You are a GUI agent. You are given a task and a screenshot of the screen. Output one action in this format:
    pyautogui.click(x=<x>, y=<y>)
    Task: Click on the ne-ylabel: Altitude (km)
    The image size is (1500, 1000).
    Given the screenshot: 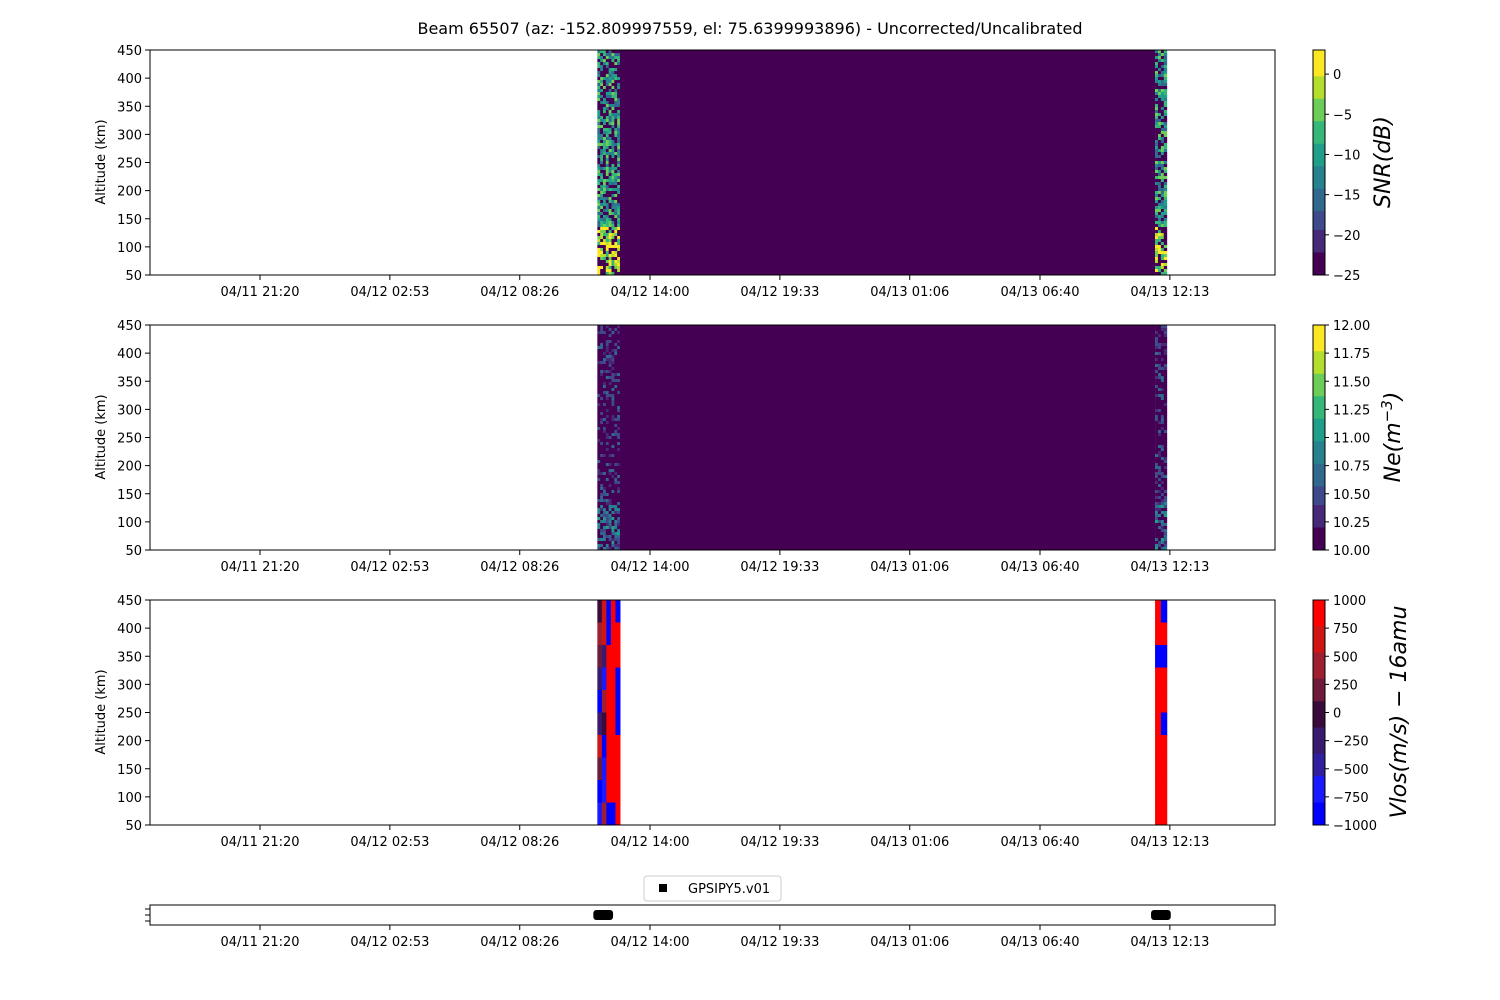 What is the action you would take?
    pyautogui.click(x=101, y=436)
    